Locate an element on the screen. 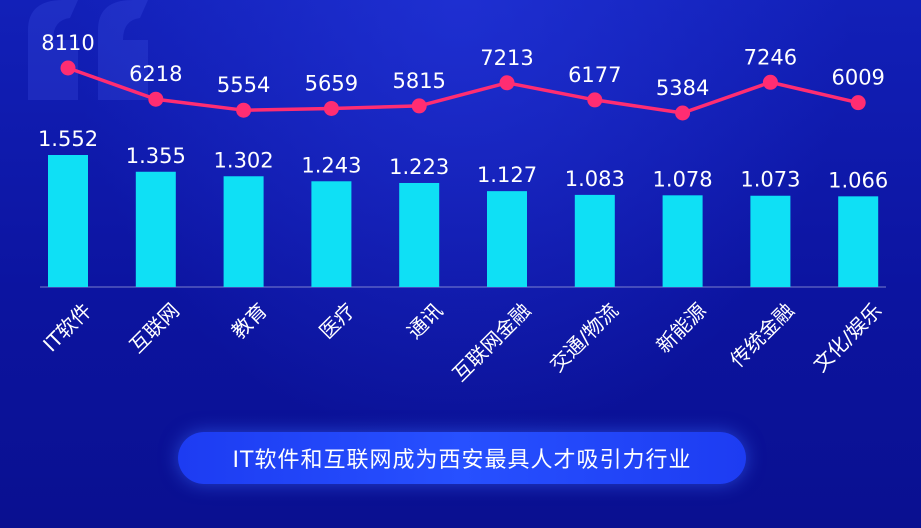 The image size is (921, 528). bar-value-label-5: 1.127 is located at coordinates (507, 175).